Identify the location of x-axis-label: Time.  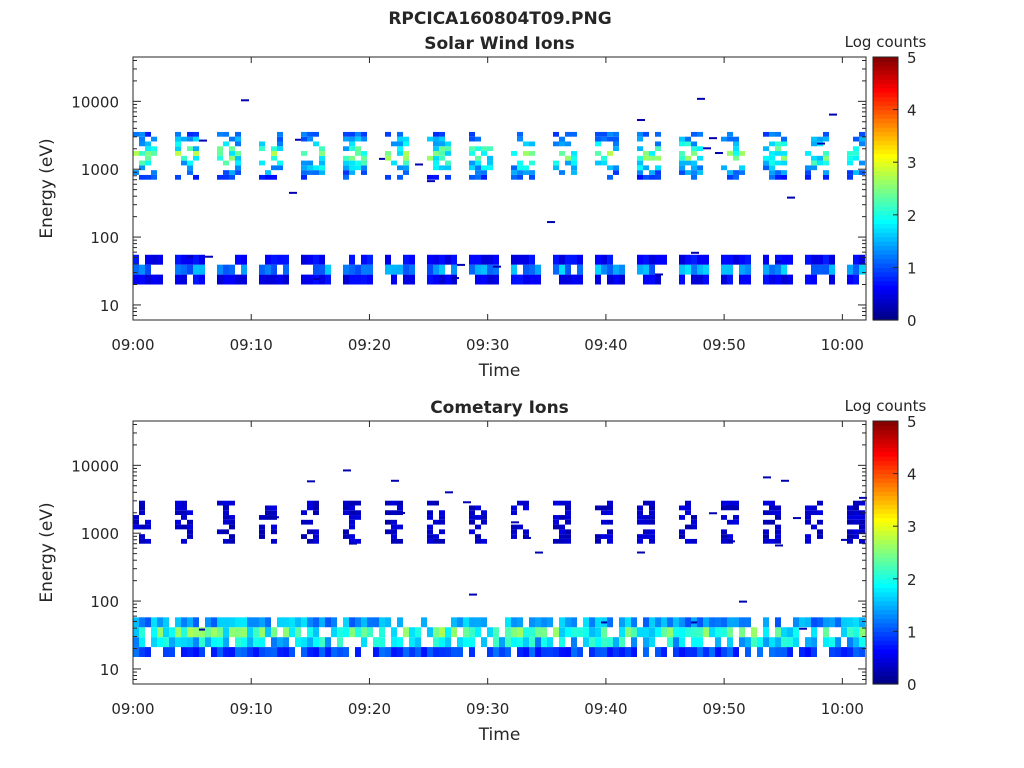
(499, 371).